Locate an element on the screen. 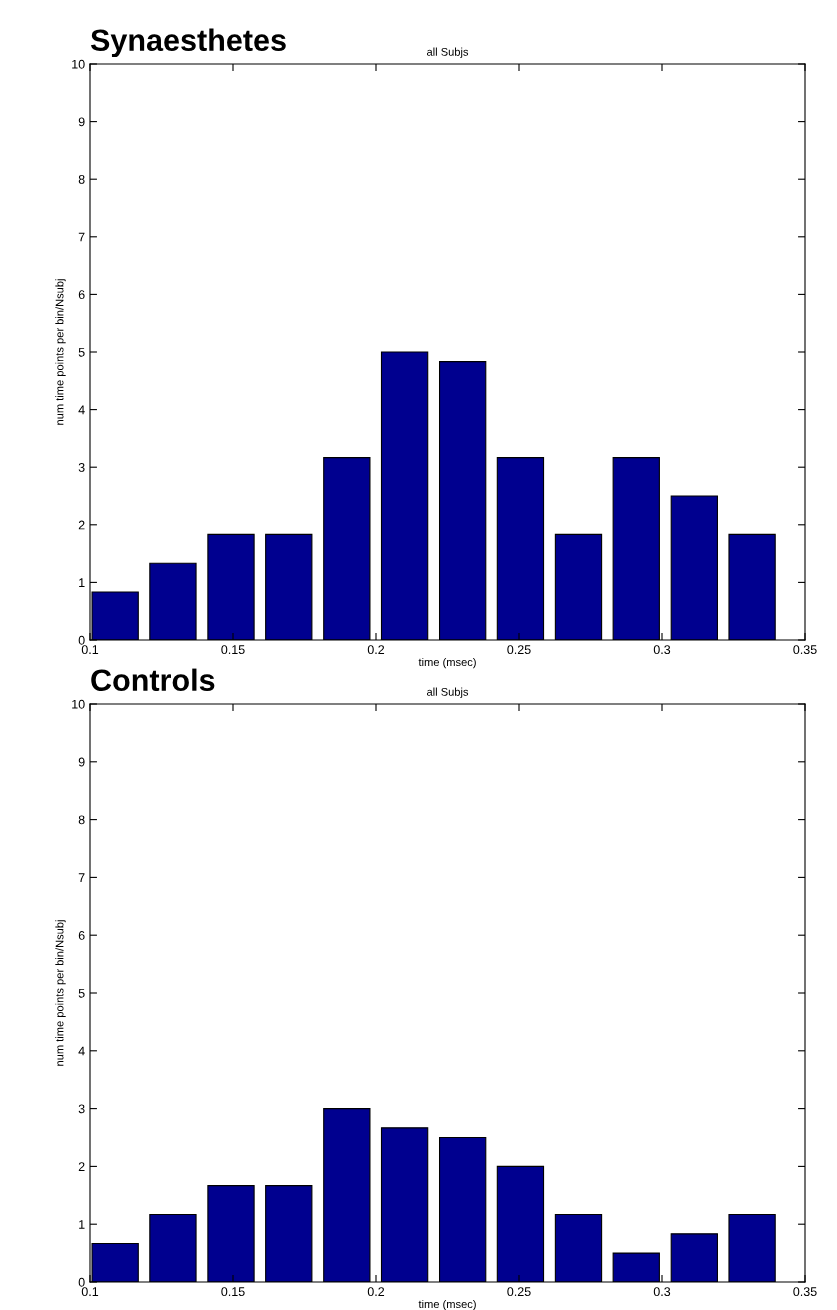 The height and width of the screenshot is (1310, 837). chart-title: Synaesthetes is located at coordinates (188, 43).